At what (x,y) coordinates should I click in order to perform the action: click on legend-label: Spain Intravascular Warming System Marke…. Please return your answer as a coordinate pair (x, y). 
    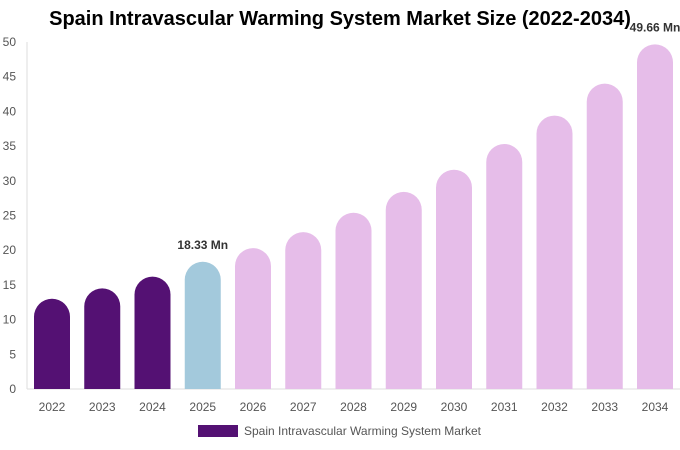
    Looking at the image, I should click on (362, 431).